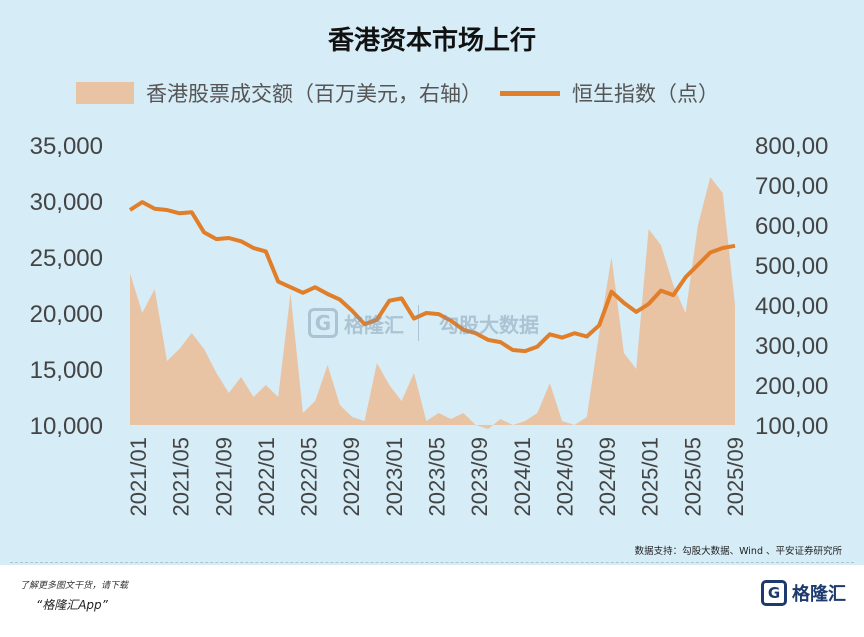  What do you see at coordinates (309, 477) in the screenshot?
I see `x-axis-tick-label: 2022/05` at bounding box center [309, 477].